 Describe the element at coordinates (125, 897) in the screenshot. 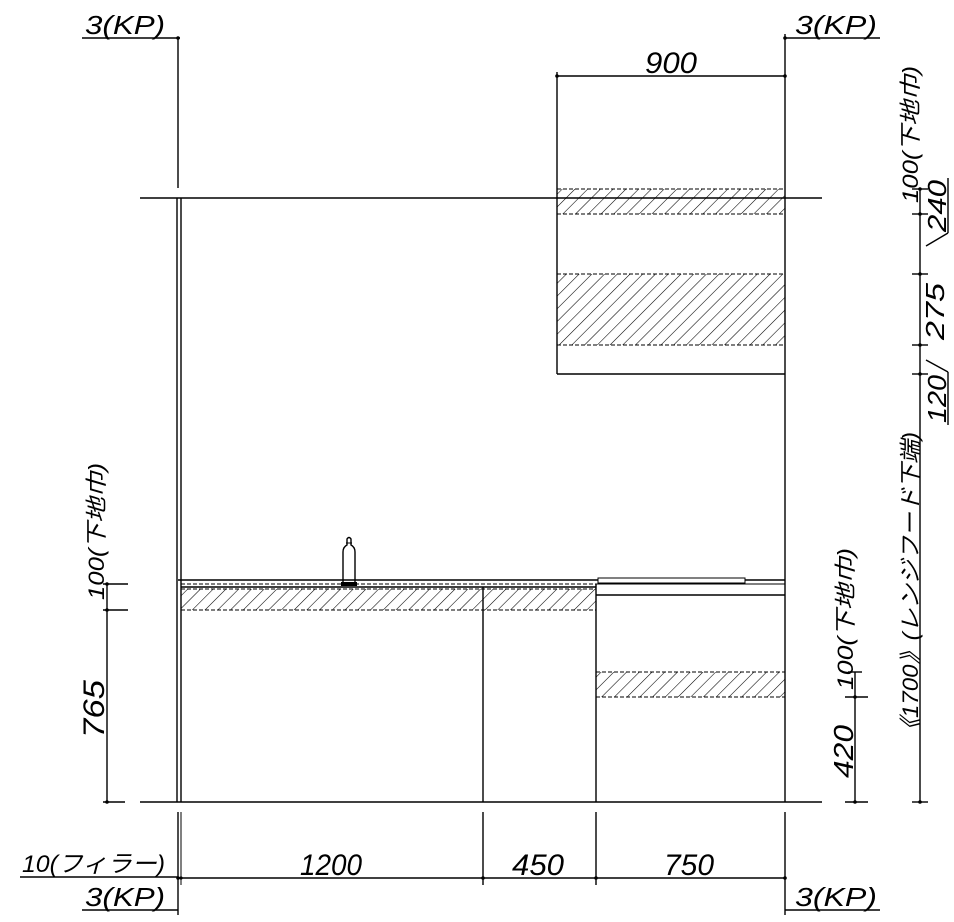

I see `grid-ref-label-bottom-left: 3(KP)` at that location.